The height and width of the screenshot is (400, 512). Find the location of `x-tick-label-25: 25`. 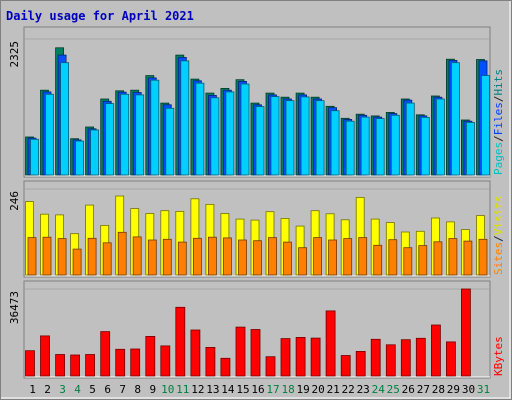

x-tick-label-25: 25 is located at coordinates (393, 389).